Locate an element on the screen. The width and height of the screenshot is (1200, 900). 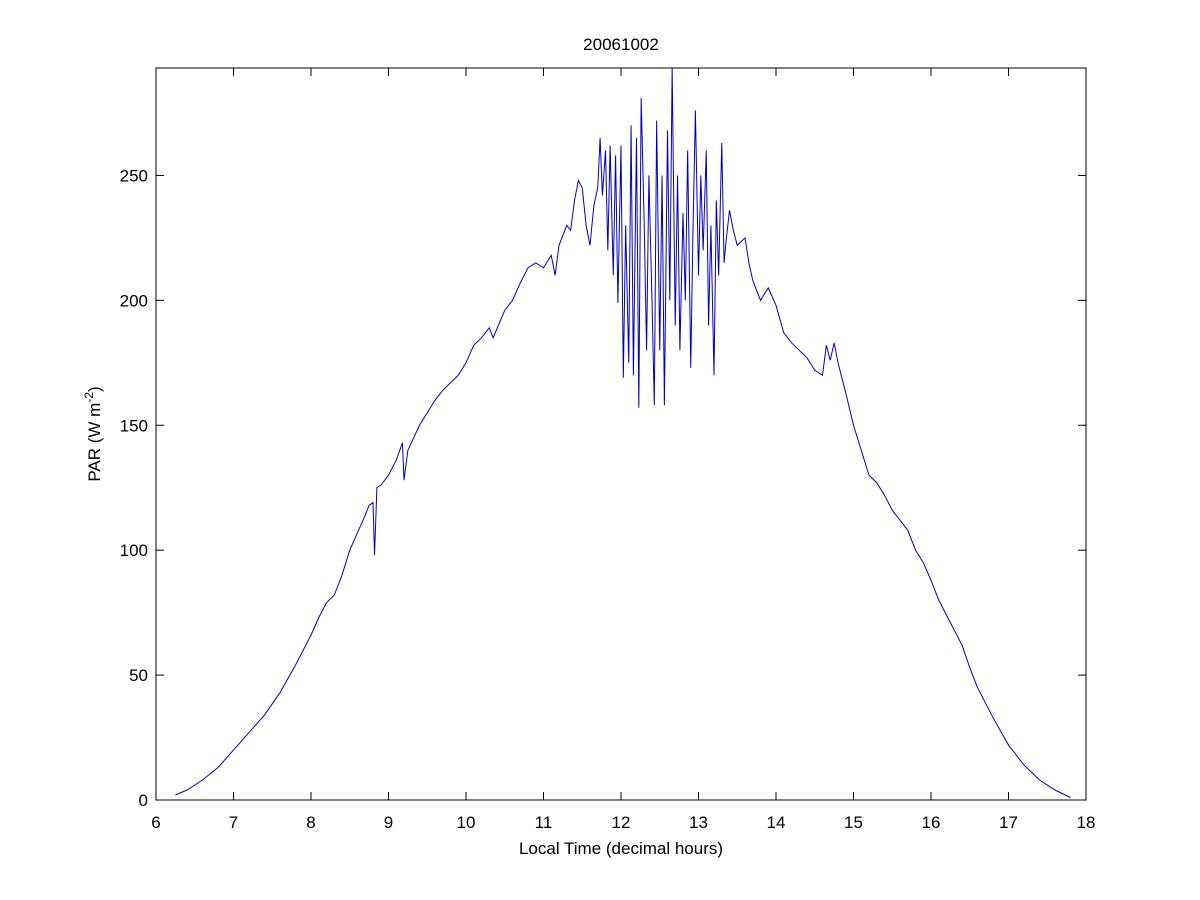
x-tick-label: 11 is located at coordinates (544, 822).